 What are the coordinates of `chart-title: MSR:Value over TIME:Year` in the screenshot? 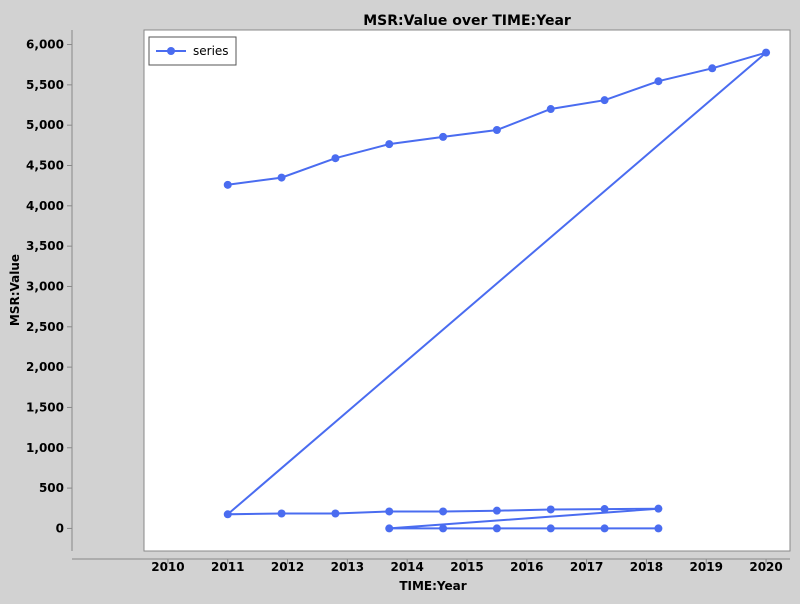 It's located at (467, 21).